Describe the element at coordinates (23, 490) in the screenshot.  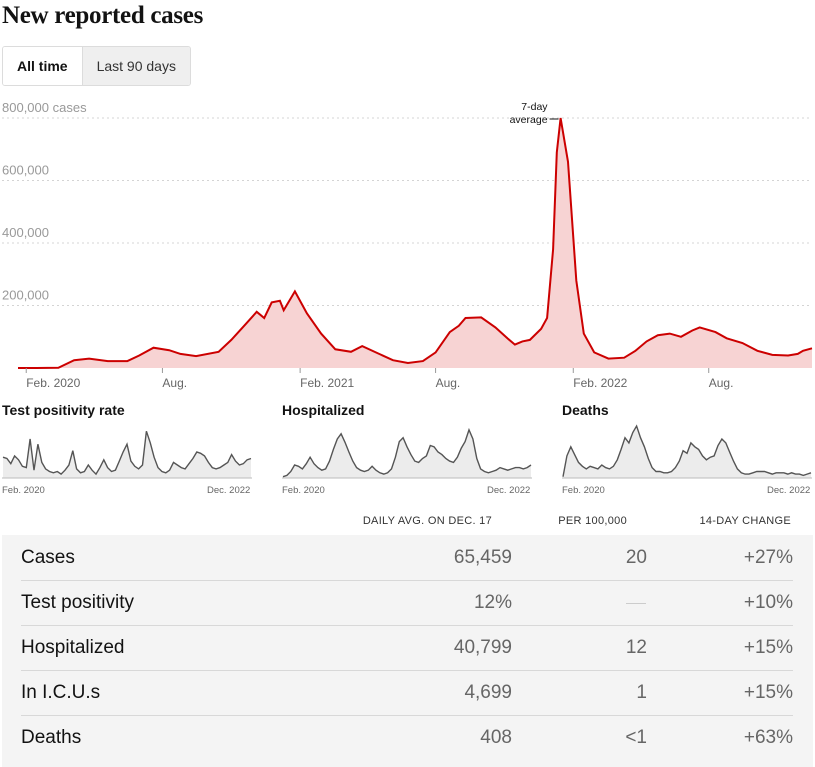
I see `test-positivity-start-label: Feb. 2020` at that location.